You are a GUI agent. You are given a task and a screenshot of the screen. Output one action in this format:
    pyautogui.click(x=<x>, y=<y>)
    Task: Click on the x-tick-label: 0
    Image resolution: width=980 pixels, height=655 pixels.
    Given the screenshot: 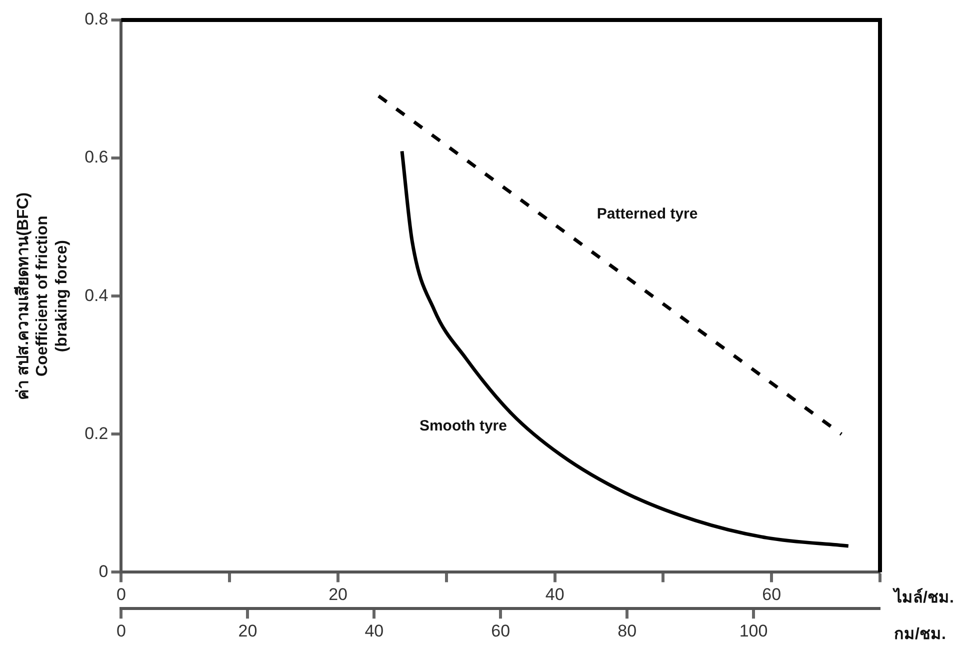 What is the action you would take?
    pyautogui.click(x=121, y=630)
    